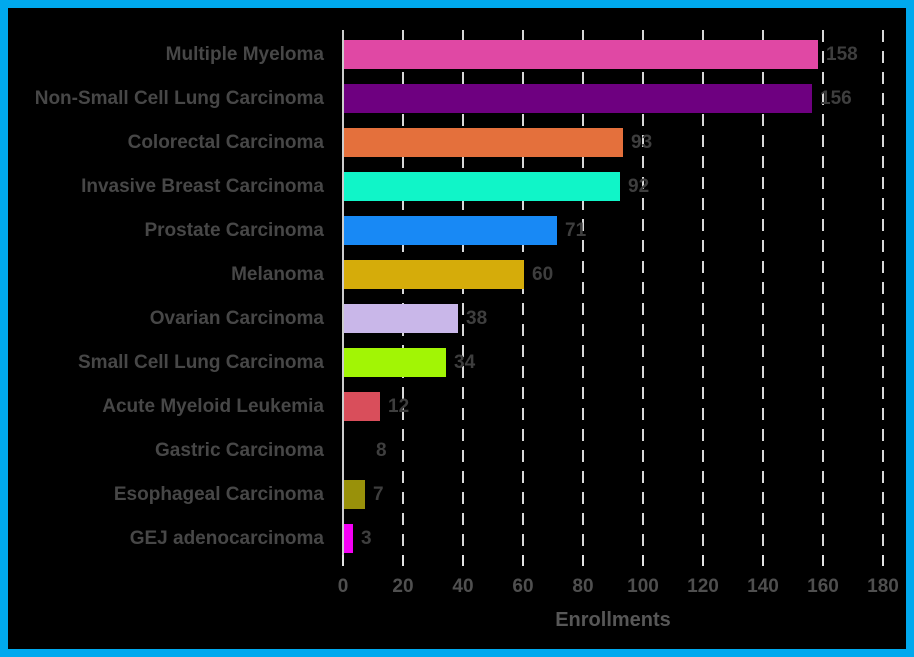  What do you see at coordinates (366, 538) in the screenshot?
I see `value-label: 3` at bounding box center [366, 538].